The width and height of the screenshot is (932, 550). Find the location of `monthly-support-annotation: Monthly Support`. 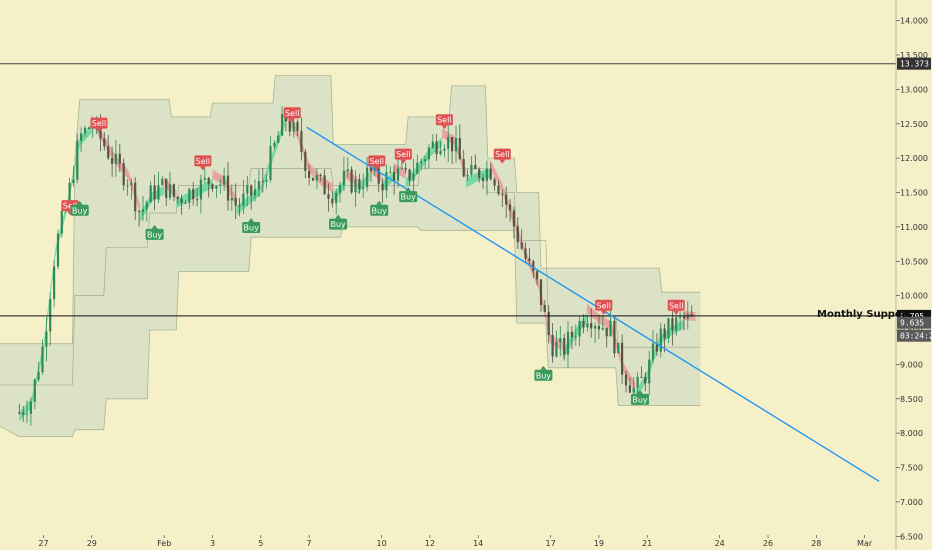

monthly-support-annotation: Monthly Support is located at coordinates (864, 314).